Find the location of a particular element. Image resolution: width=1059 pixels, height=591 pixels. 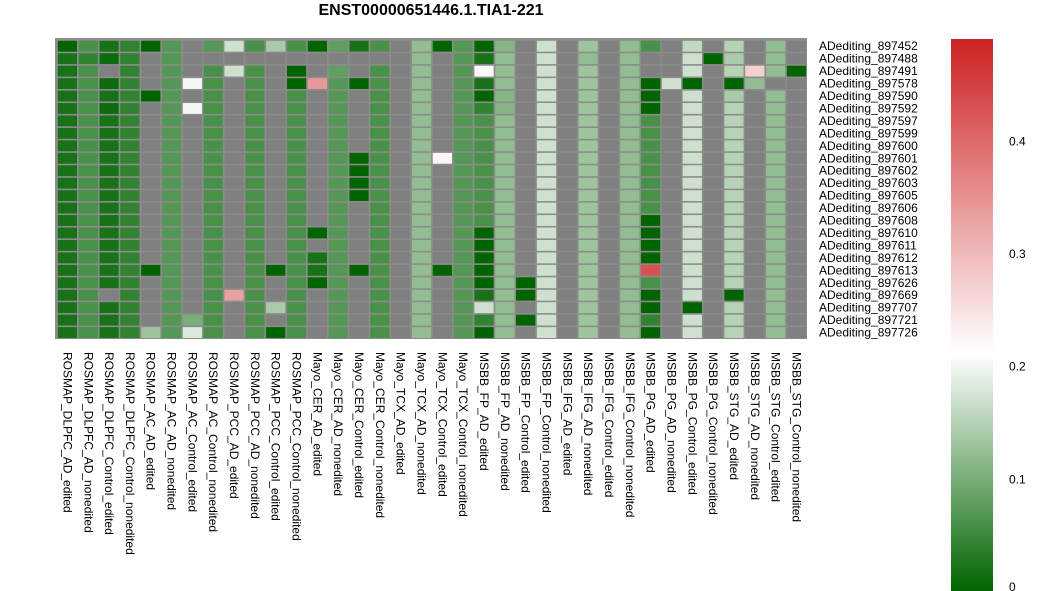

column-label: ROSMAP_DLPFC_Control_edited is located at coordinates (109, 443).